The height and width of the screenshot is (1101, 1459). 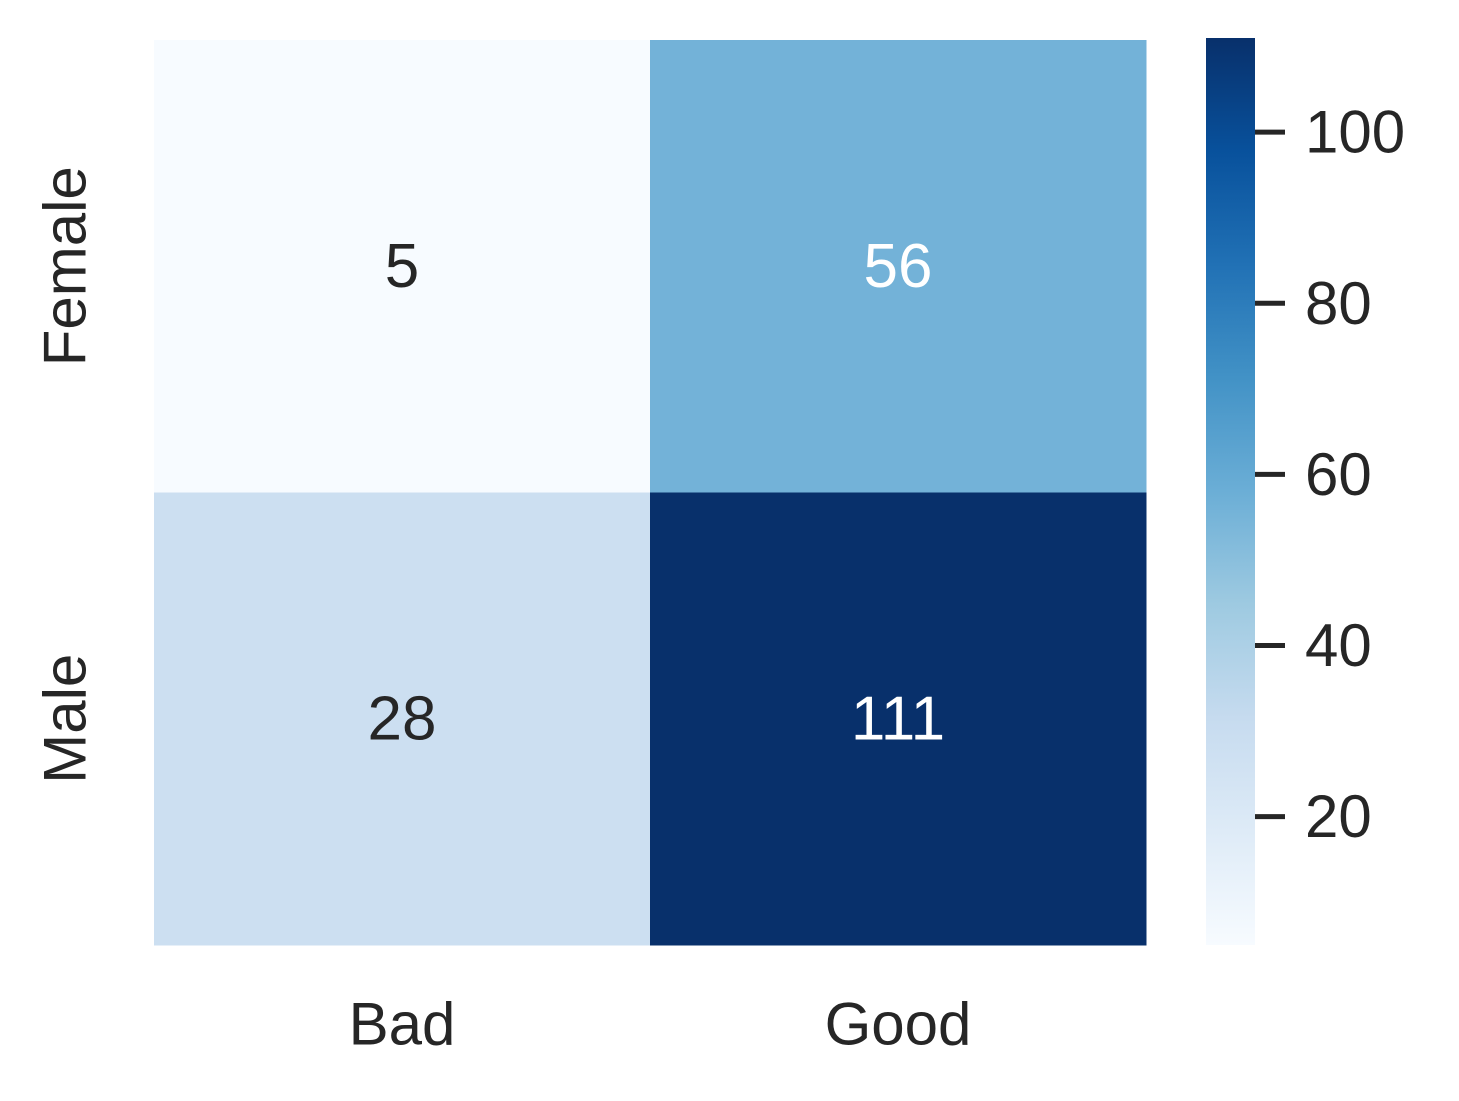 I want to click on heatmap-cell-male-bad, so click(x=402, y=719).